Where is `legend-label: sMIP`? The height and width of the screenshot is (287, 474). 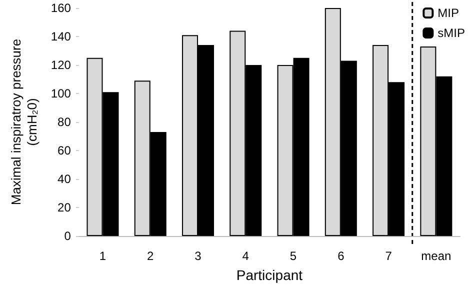 legend-label: sMIP is located at coordinates (452, 33).